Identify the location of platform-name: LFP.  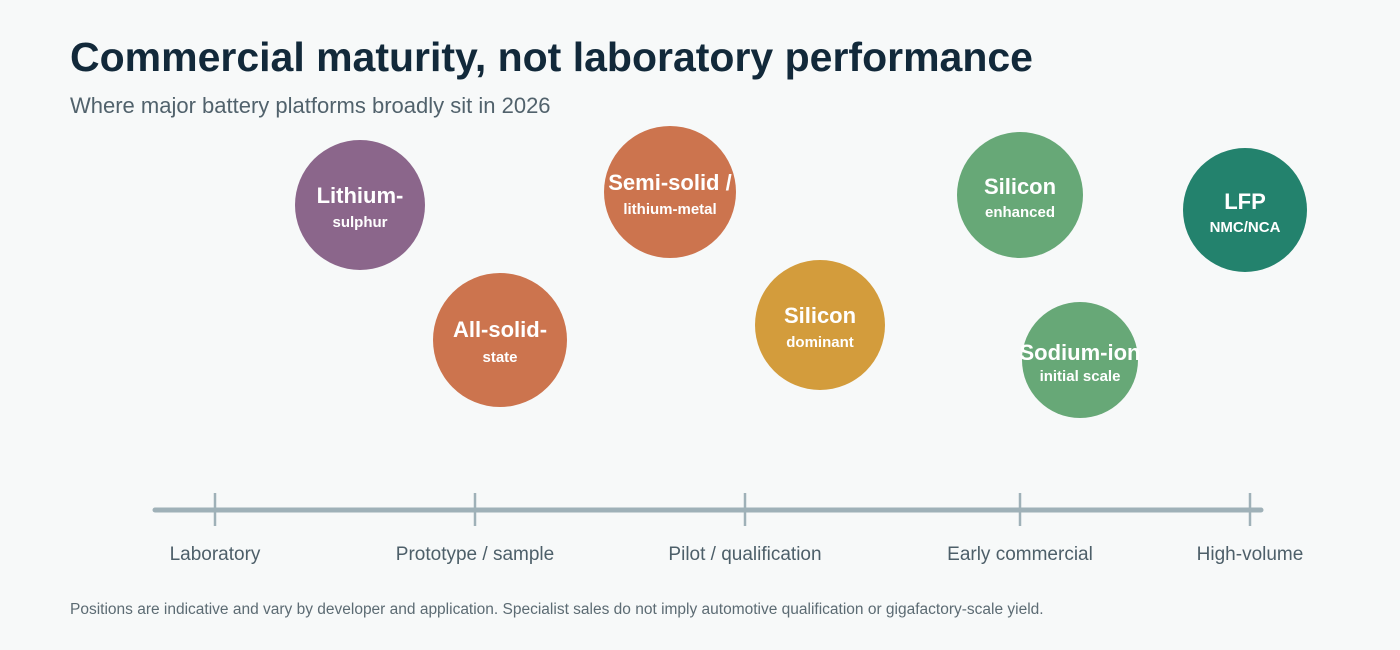
(1245, 201).